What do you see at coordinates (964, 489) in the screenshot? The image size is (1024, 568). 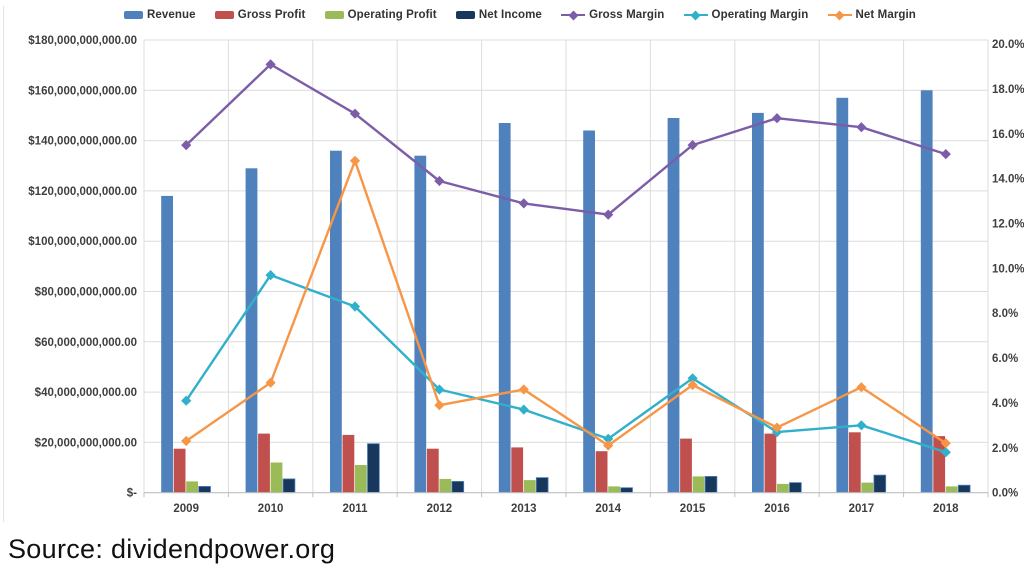 I see `bar-net-income-2018` at bounding box center [964, 489].